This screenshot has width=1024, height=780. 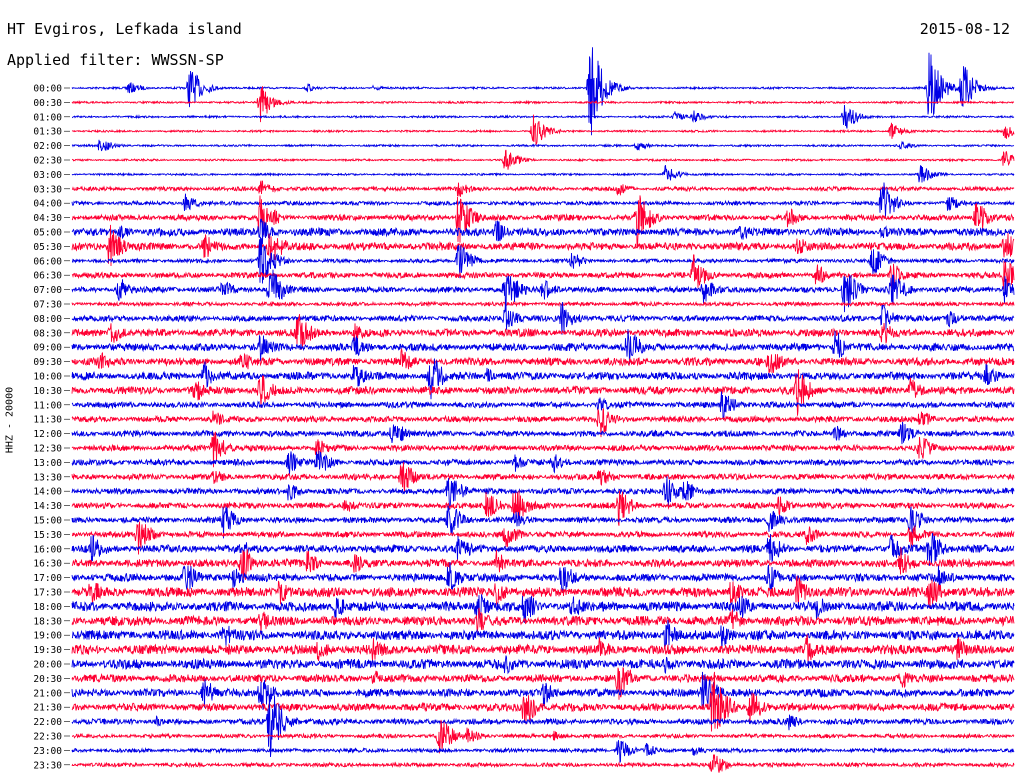 I want to click on tick-label: 12:30, so click(x=47, y=449).